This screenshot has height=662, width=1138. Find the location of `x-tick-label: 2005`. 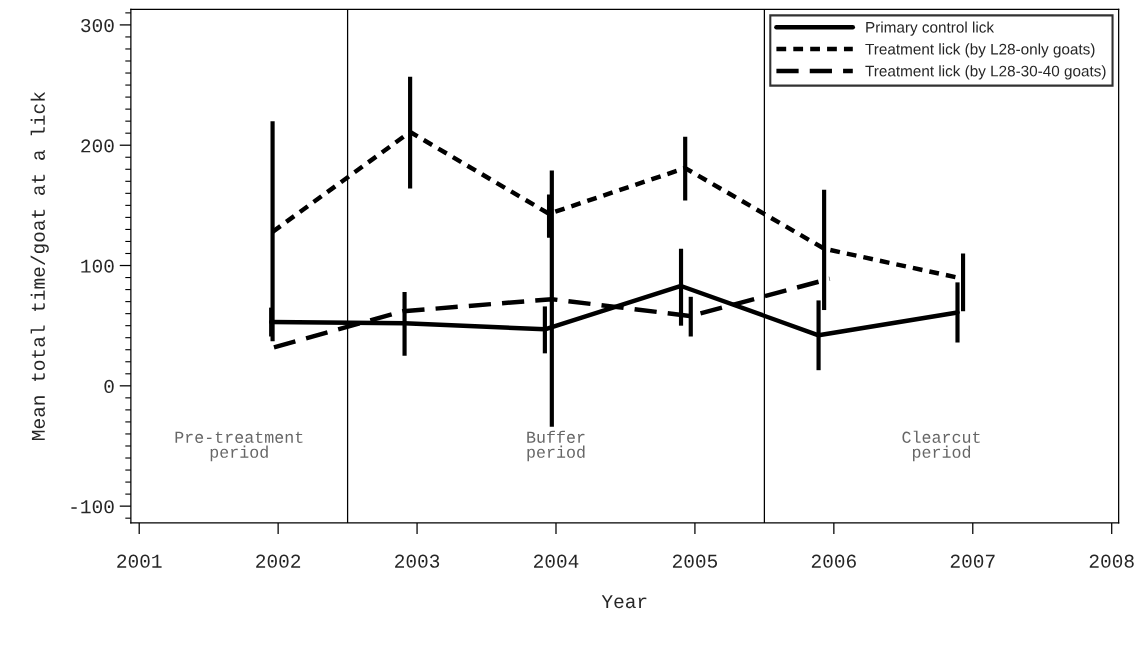

x-tick-label: 2005 is located at coordinates (695, 561).